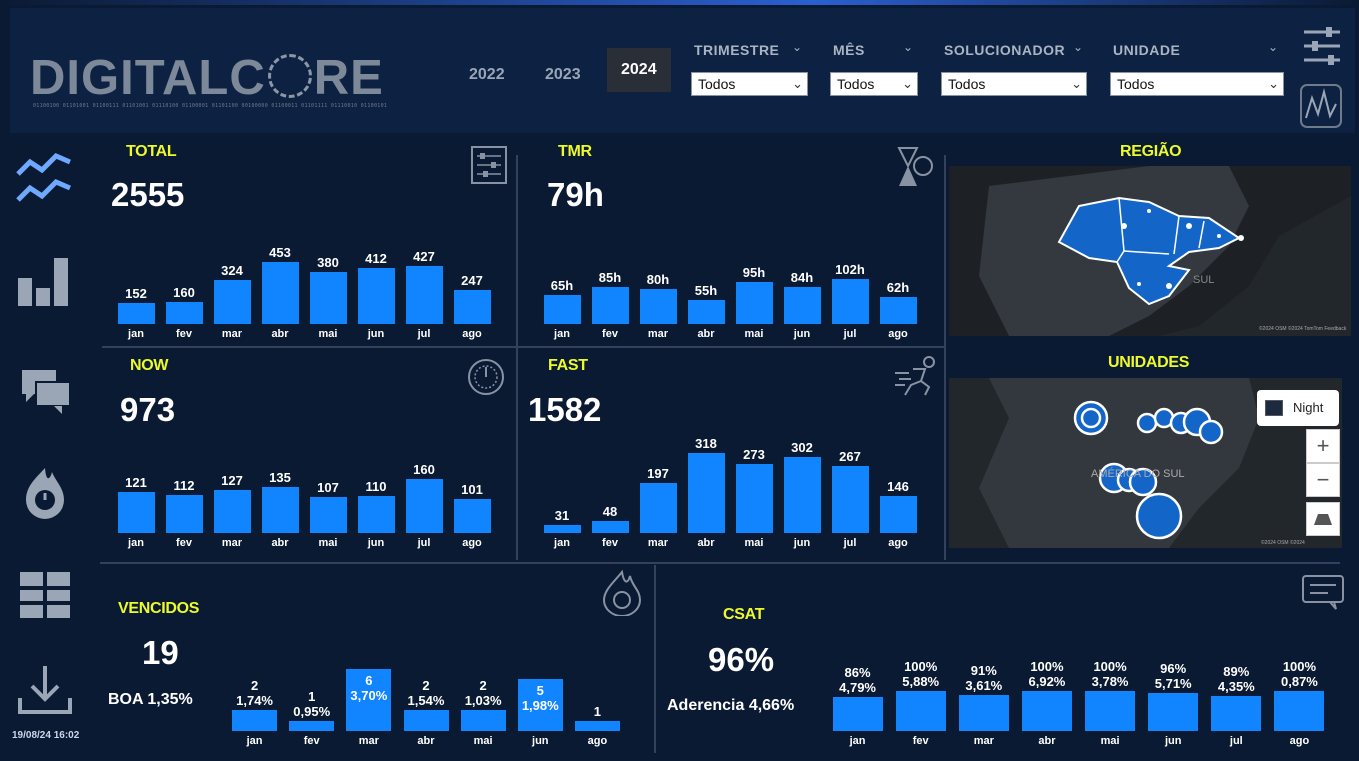 The image size is (1359, 761). I want to click on tilt-button, so click(1323, 519).